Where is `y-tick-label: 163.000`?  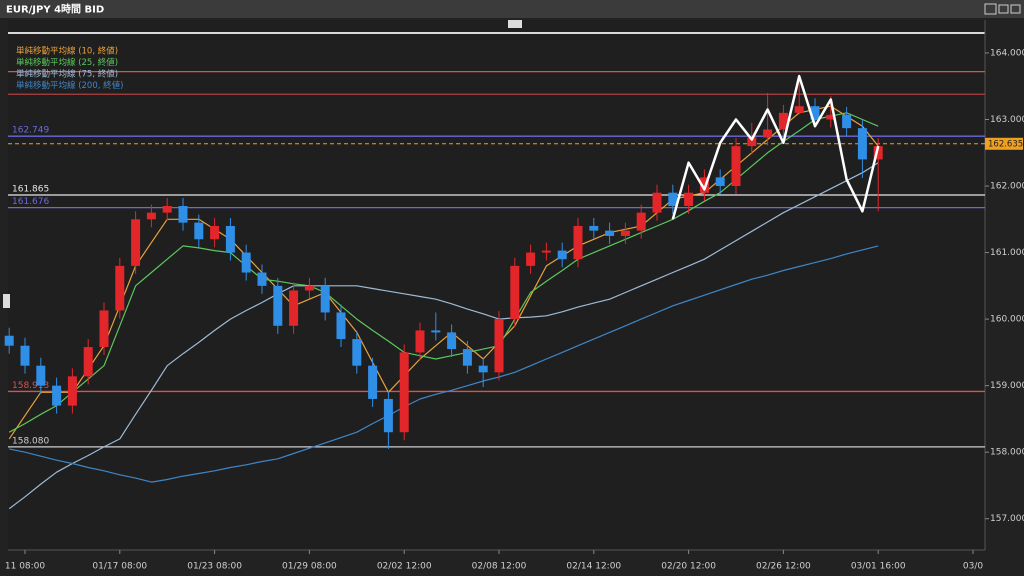
y-tick-label: 163.000 is located at coordinates (1007, 120).